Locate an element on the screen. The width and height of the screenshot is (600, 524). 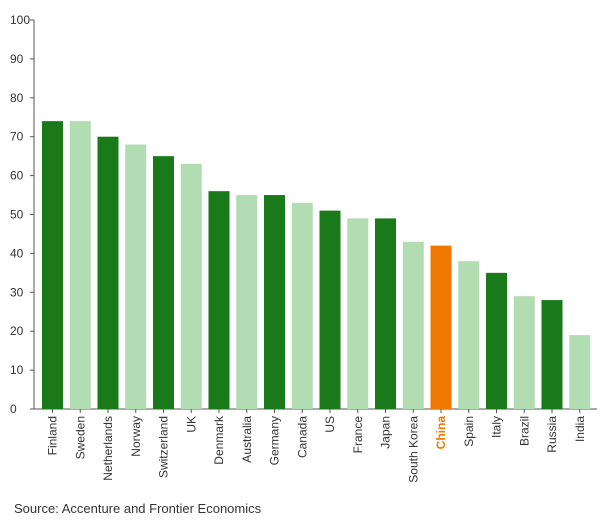
x-tick-label: France is located at coordinates (358, 435).